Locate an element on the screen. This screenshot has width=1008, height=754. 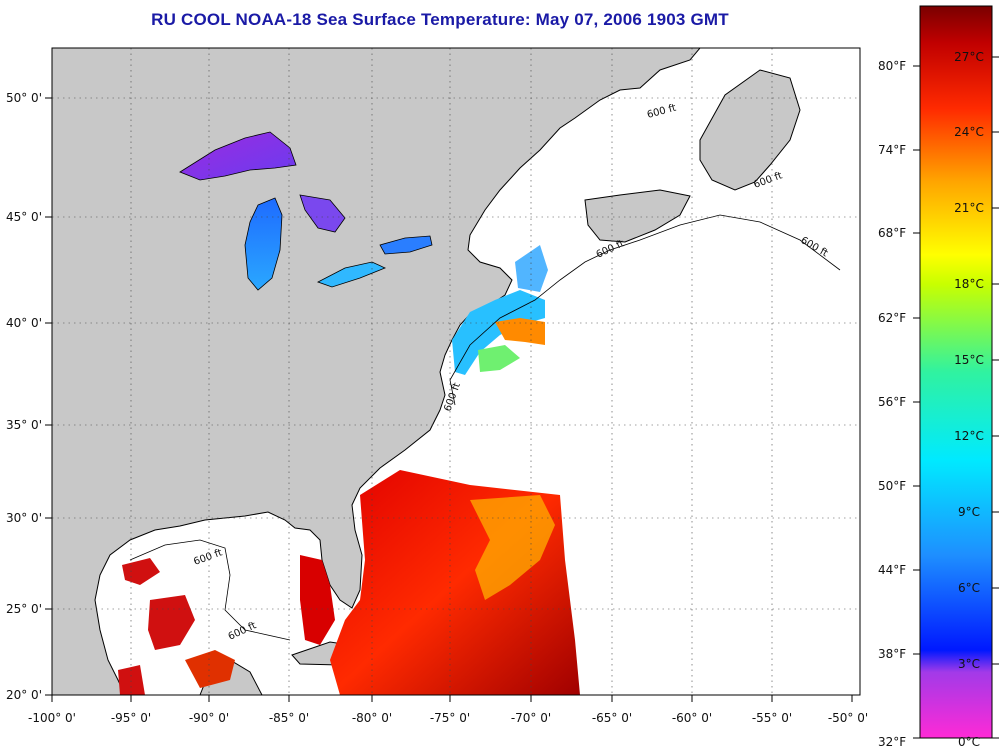
lake-superior is located at coordinates (238, 156).